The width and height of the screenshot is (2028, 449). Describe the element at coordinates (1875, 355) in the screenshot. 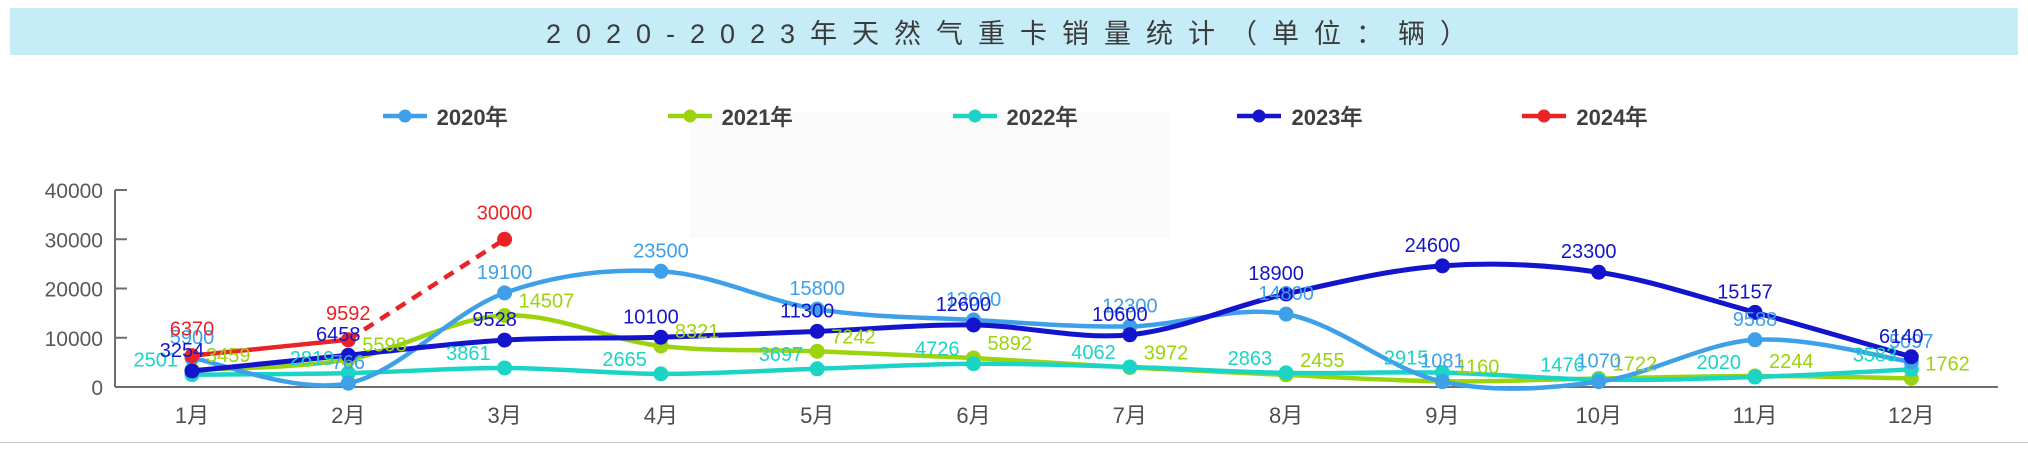

I see `data-label: 3583` at that location.